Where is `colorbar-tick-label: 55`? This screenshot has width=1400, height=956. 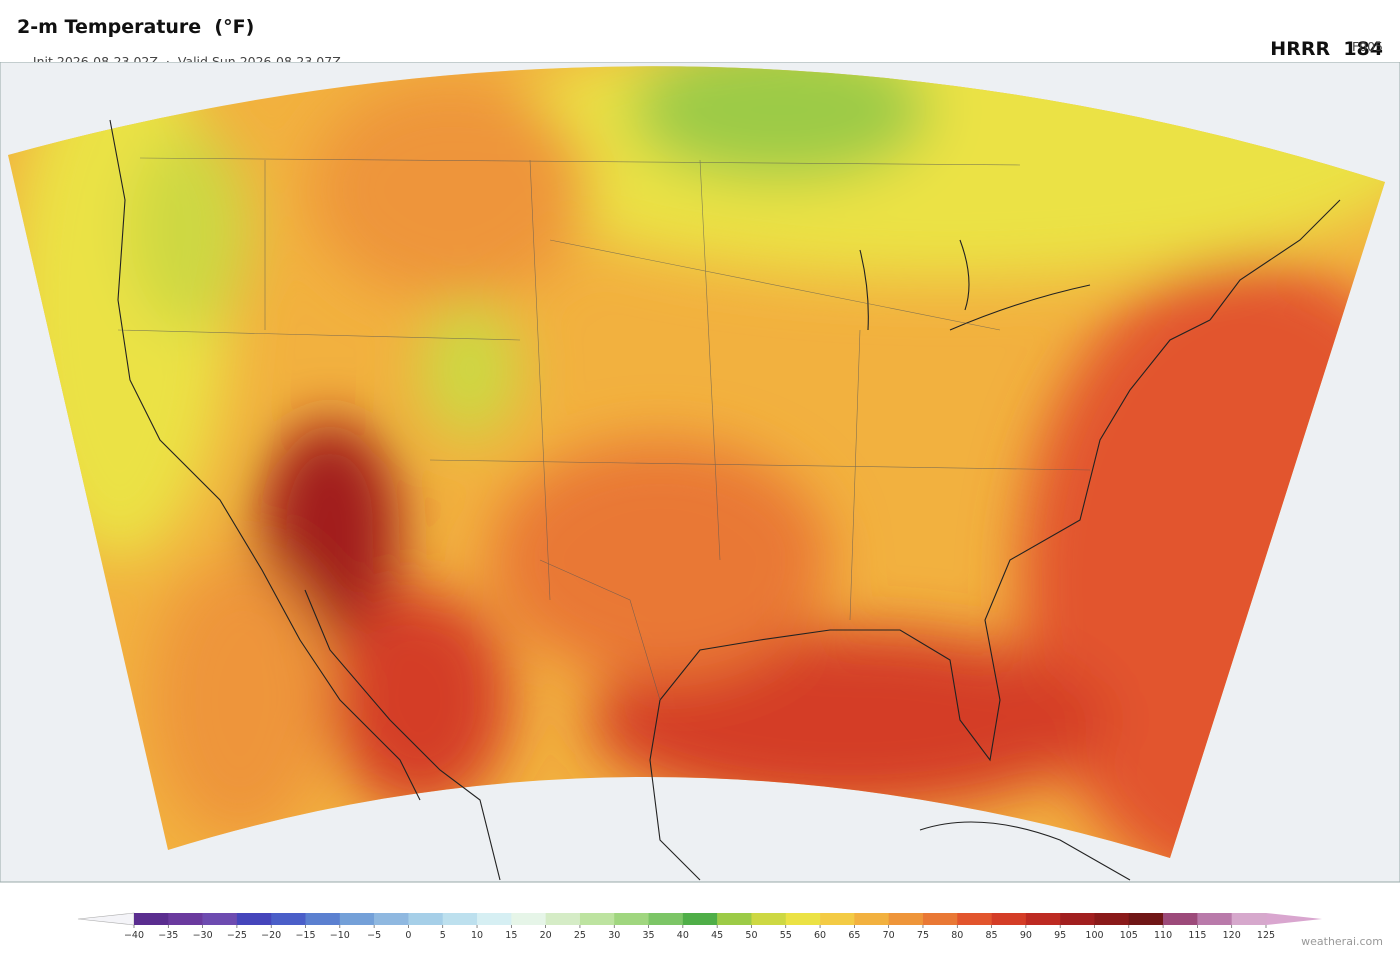 colorbar-tick-label: 55 is located at coordinates (786, 935).